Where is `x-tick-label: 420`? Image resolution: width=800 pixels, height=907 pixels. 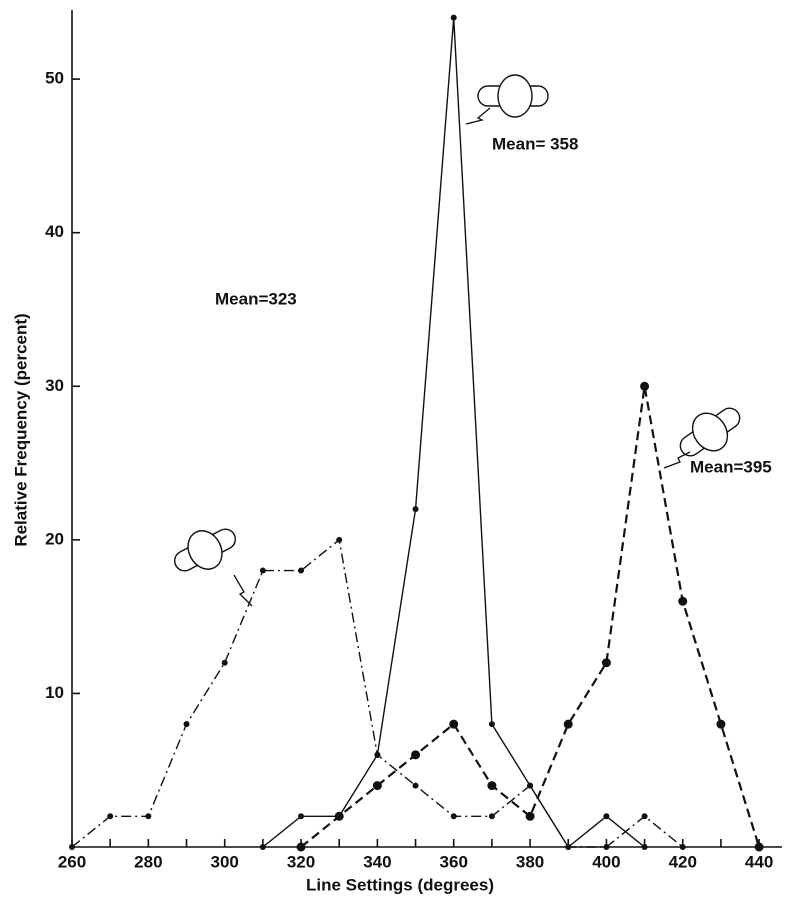
x-tick-label: 420 is located at coordinates (683, 861).